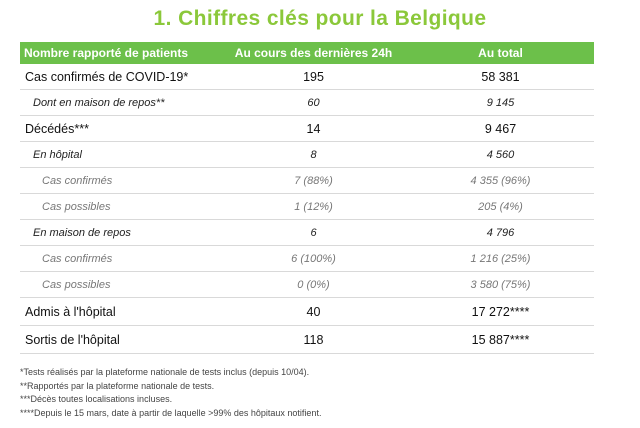 This screenshot has width=640, height=428. What do you see at coordinates (307, 233) in the screenshot?
I see `table-row: En maison de repos 6 4 796` at bounding box center [307, 233].